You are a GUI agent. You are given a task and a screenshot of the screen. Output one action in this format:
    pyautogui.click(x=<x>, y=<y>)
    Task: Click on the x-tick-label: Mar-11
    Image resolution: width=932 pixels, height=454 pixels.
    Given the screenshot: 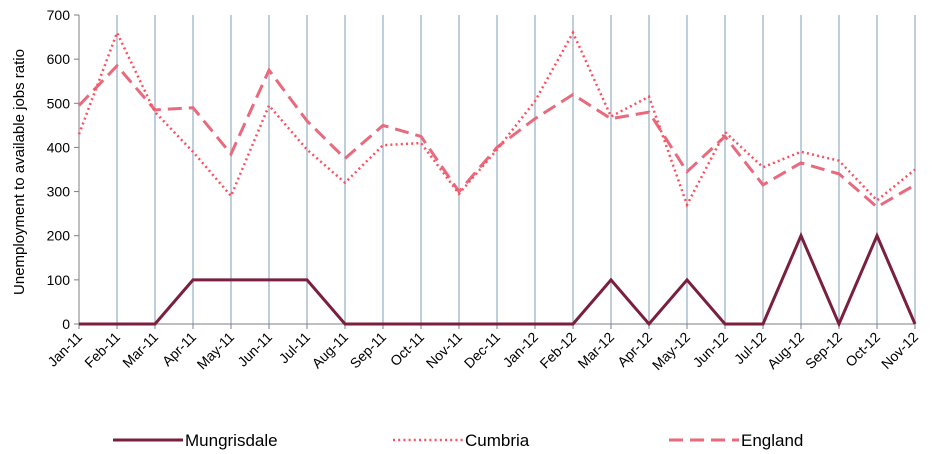 What is the action you would take?
    pyautogui.click(x=140, y=350)
    